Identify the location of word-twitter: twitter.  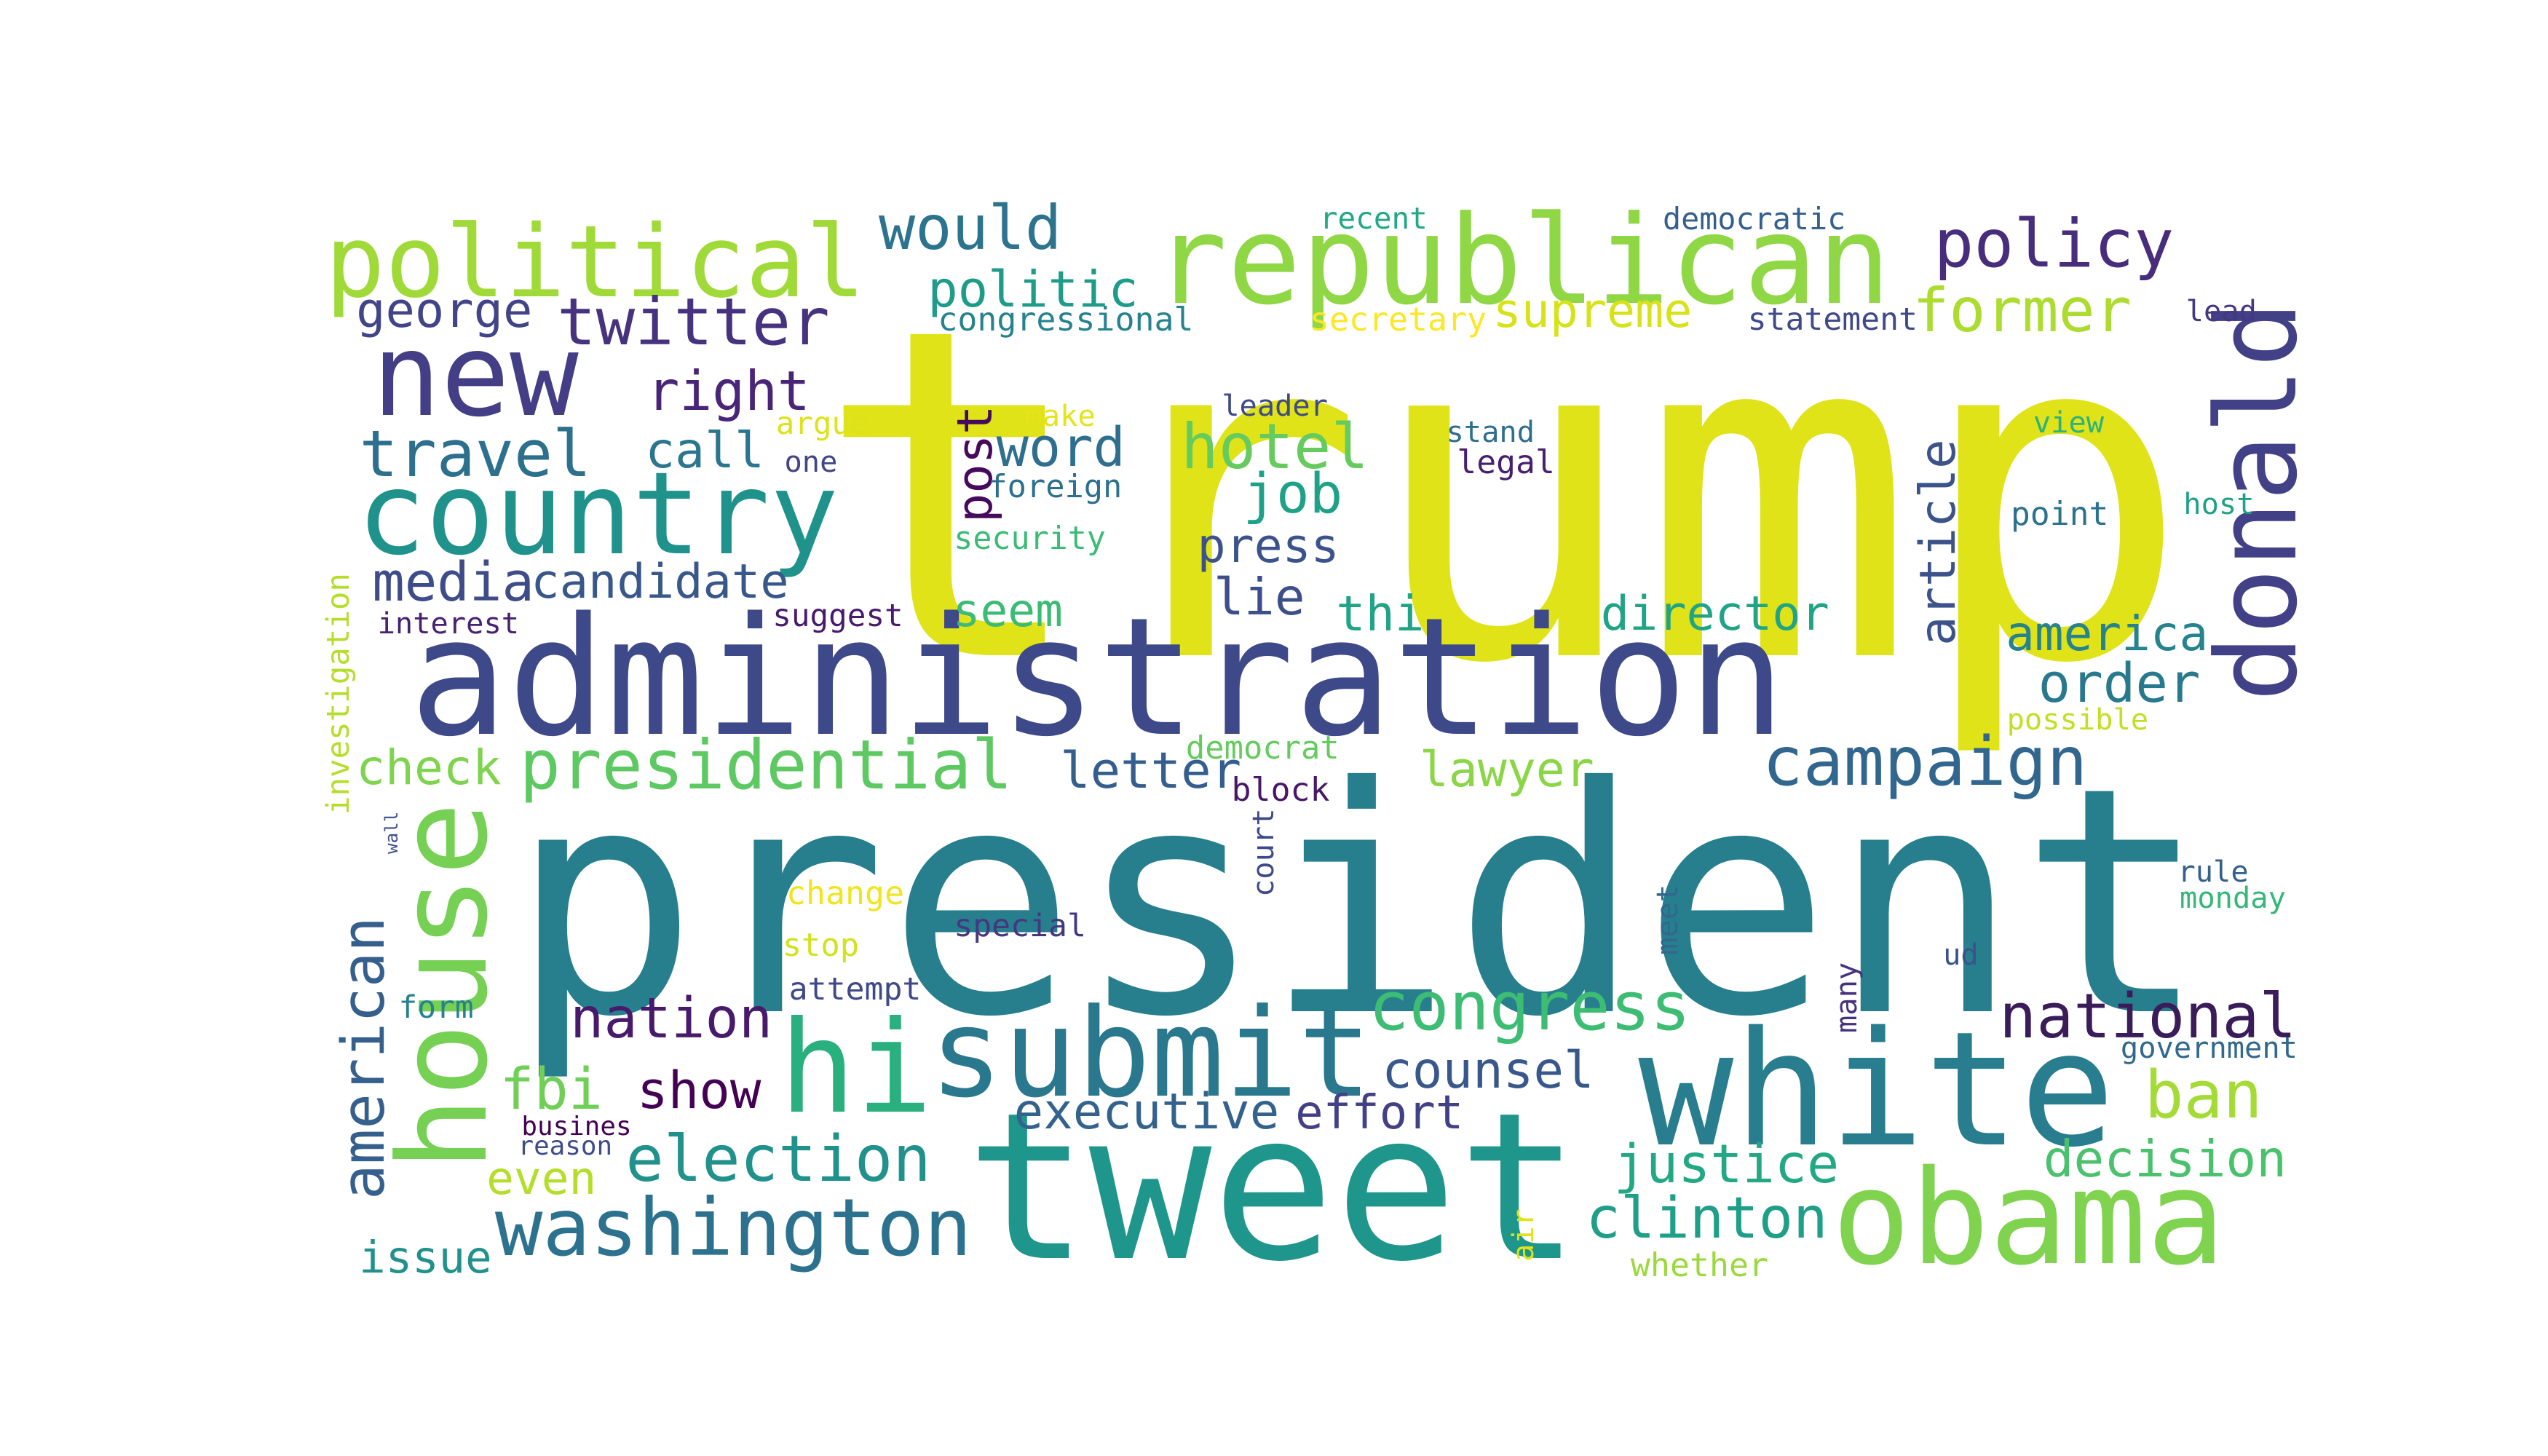
(693, 321).